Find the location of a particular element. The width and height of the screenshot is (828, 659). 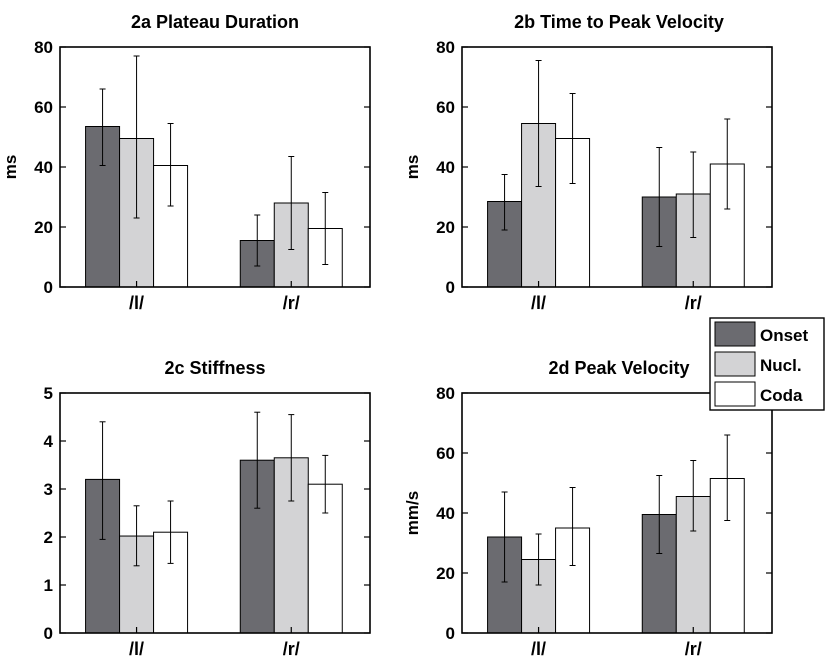

legend-label: Coda is located at coordinates (781, 395).